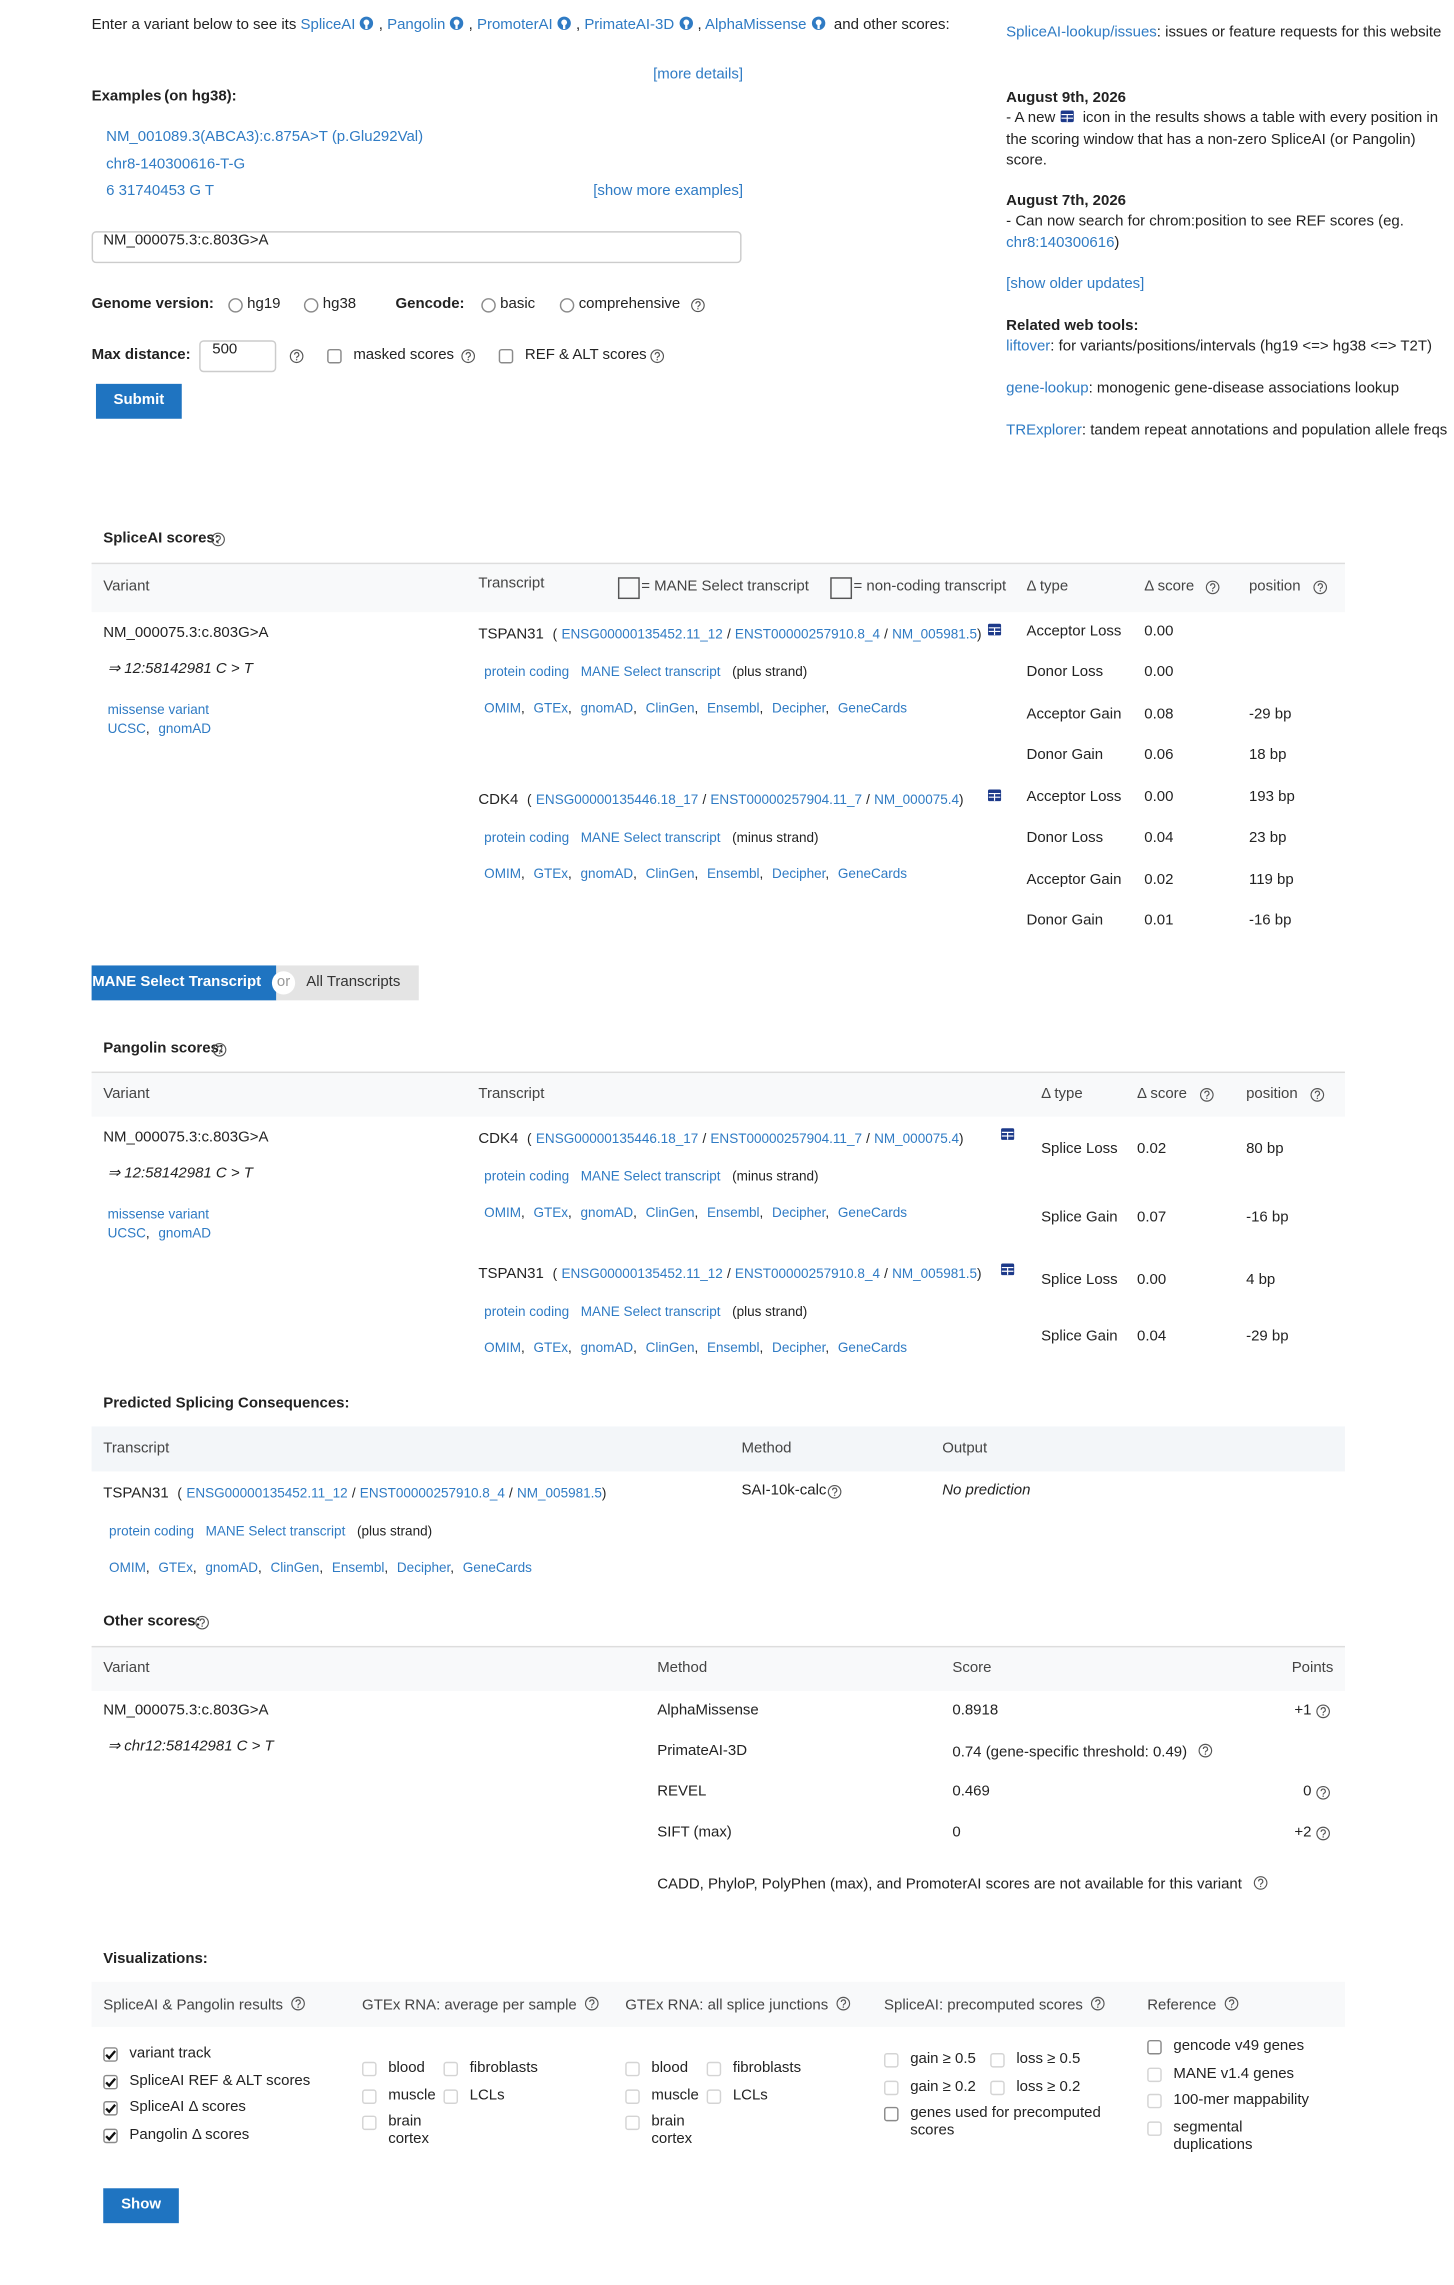  Describe the element at coordinates (176, 164) in the screenshot. I see `example-link: chr8-140300616-T-G` at that location.